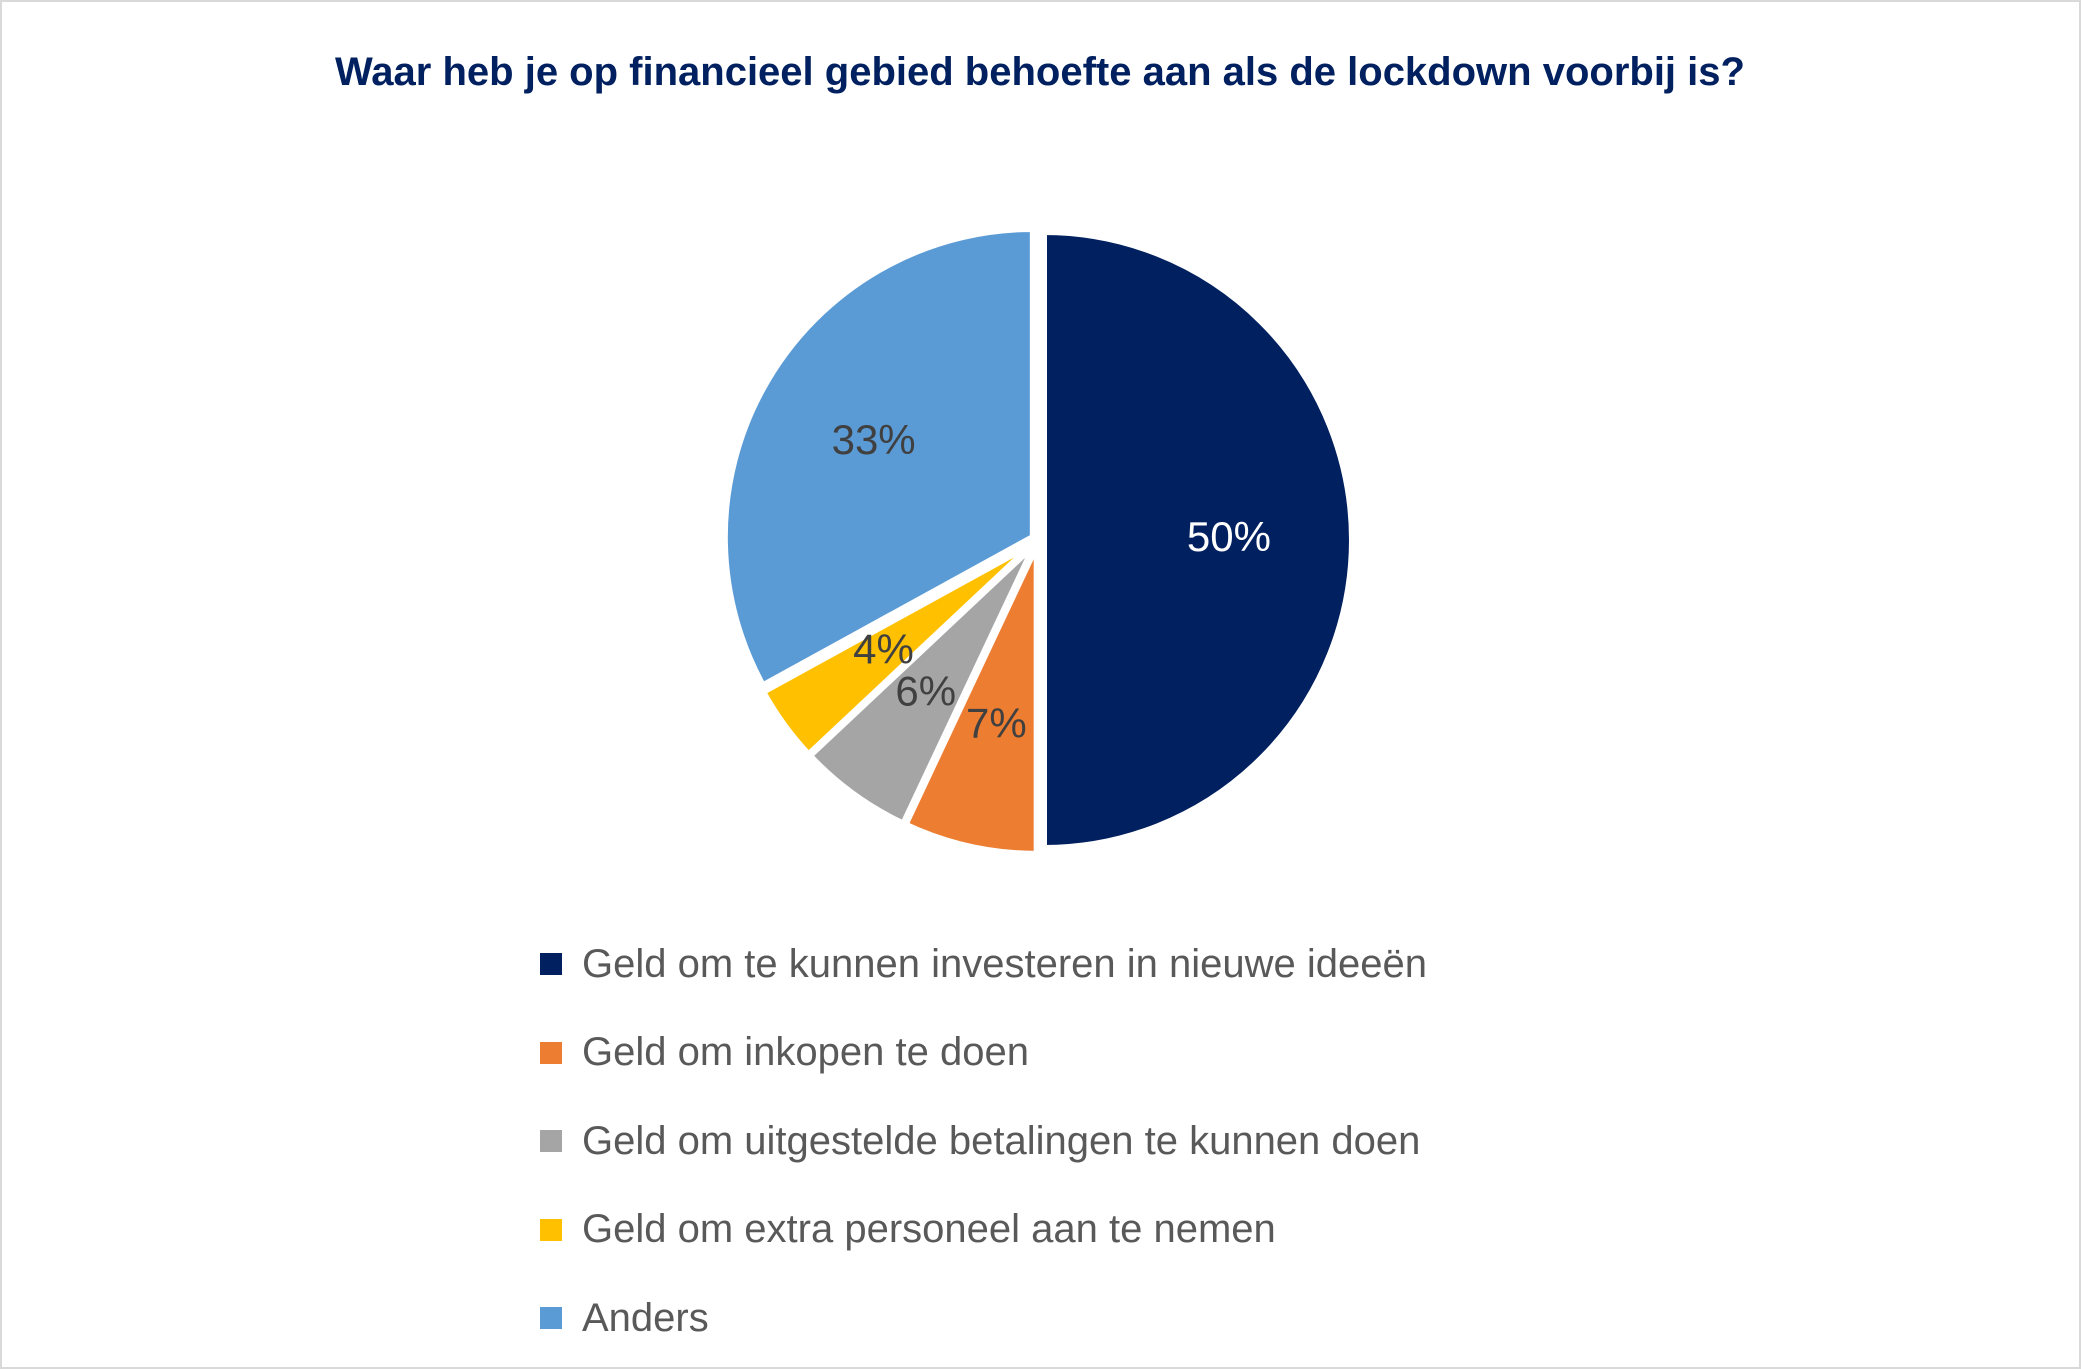 This screenshot has width=2081, height=1369. I want to click on data-label: 6%, so click(925, 691).